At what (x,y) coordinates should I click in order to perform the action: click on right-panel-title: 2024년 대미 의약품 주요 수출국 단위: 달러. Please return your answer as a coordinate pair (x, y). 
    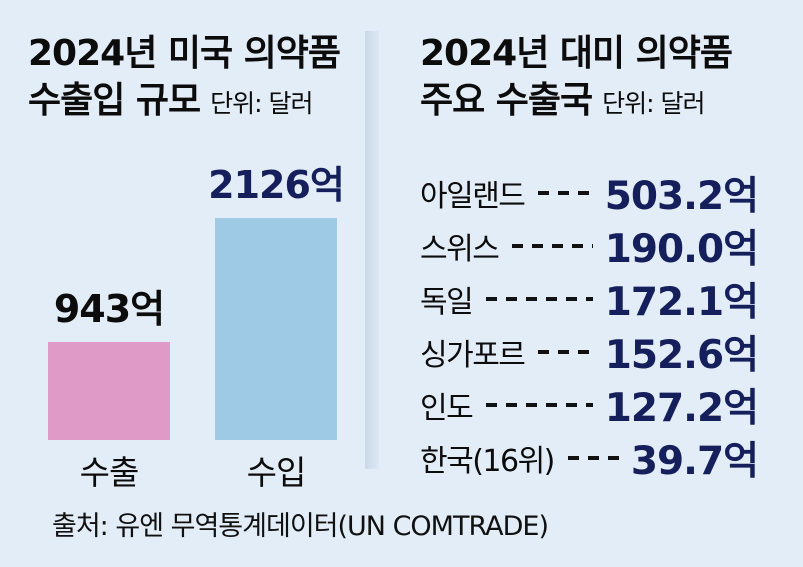
    Looking at the image, I should click on (576, 78).